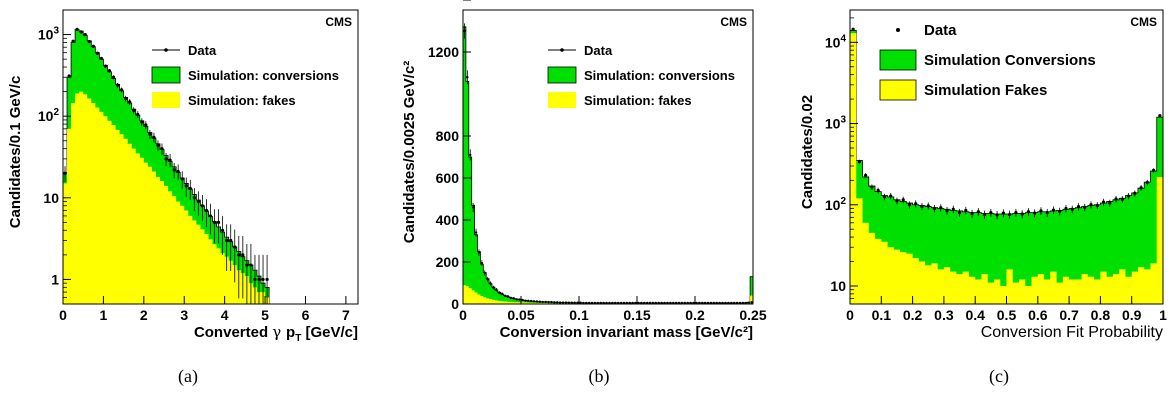 This screenshot has height=394, width=1172. I want to click on x-tick-label: 1, so click(104, 315).